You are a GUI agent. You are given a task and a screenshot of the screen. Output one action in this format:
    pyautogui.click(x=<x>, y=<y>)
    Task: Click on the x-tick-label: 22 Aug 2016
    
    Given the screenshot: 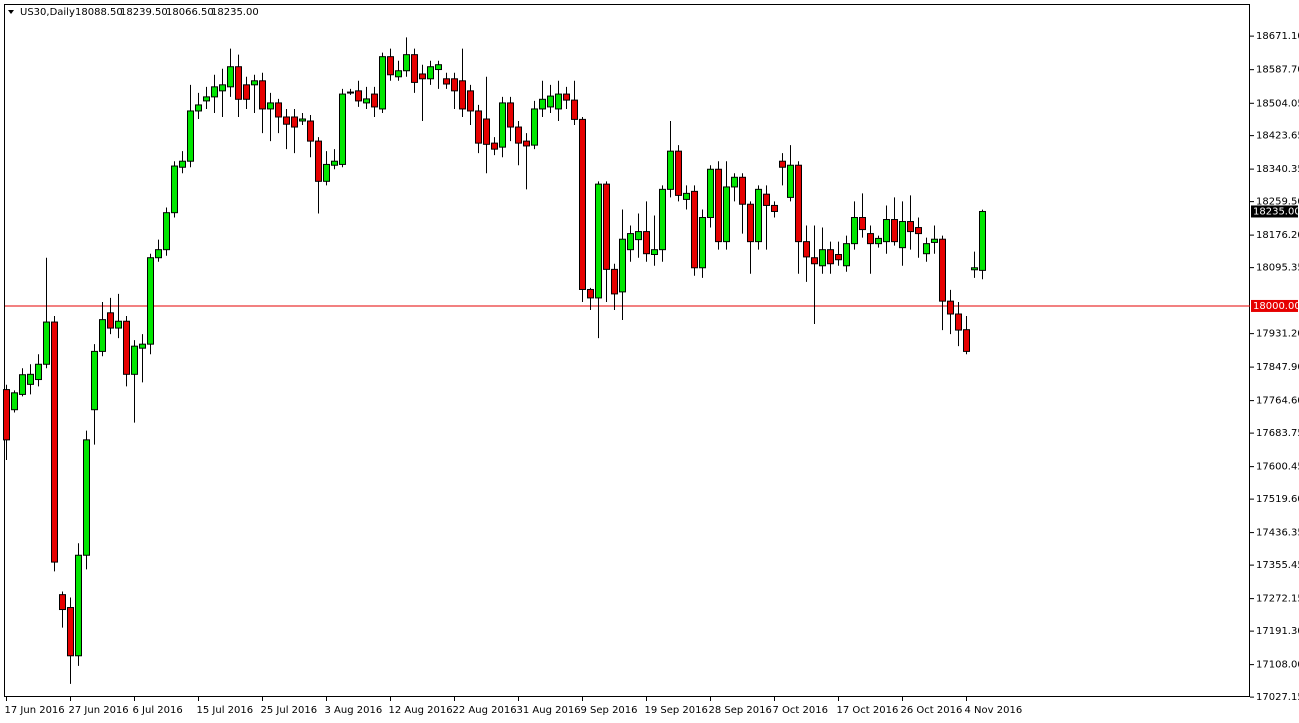 What is the action you would take?
    pyautogui.click(x=485, y=710)
    